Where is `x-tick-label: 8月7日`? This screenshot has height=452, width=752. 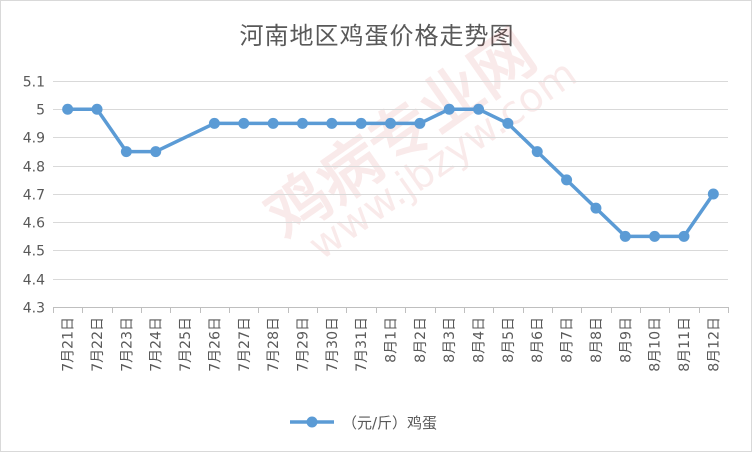 x-tick-label: 8月7日 is located at coordinates (568, 340).